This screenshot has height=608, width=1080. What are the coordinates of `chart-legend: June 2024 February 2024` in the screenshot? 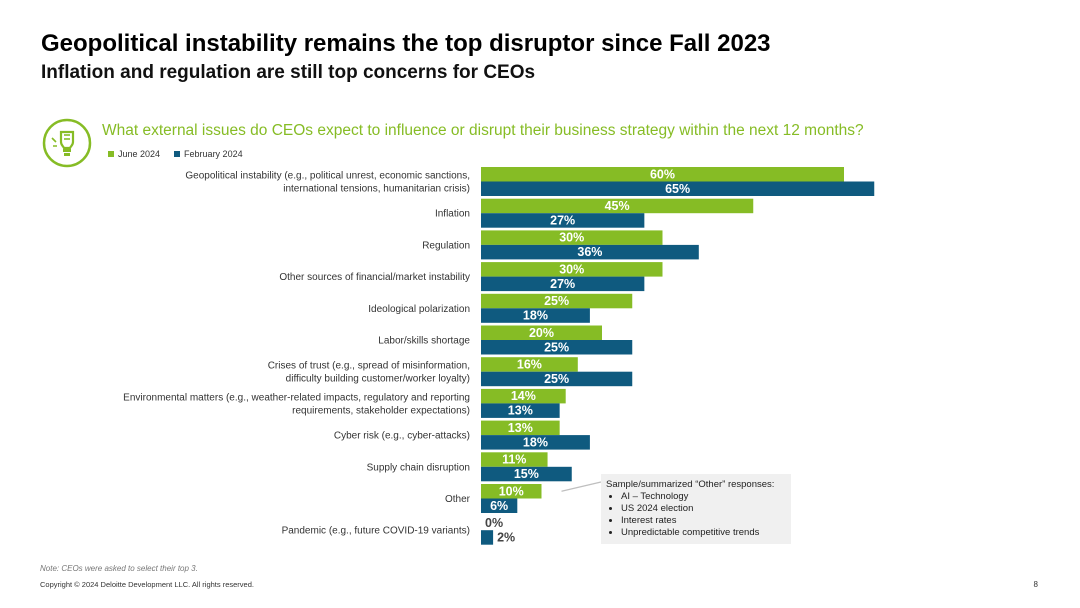 It's located at (175, 154).